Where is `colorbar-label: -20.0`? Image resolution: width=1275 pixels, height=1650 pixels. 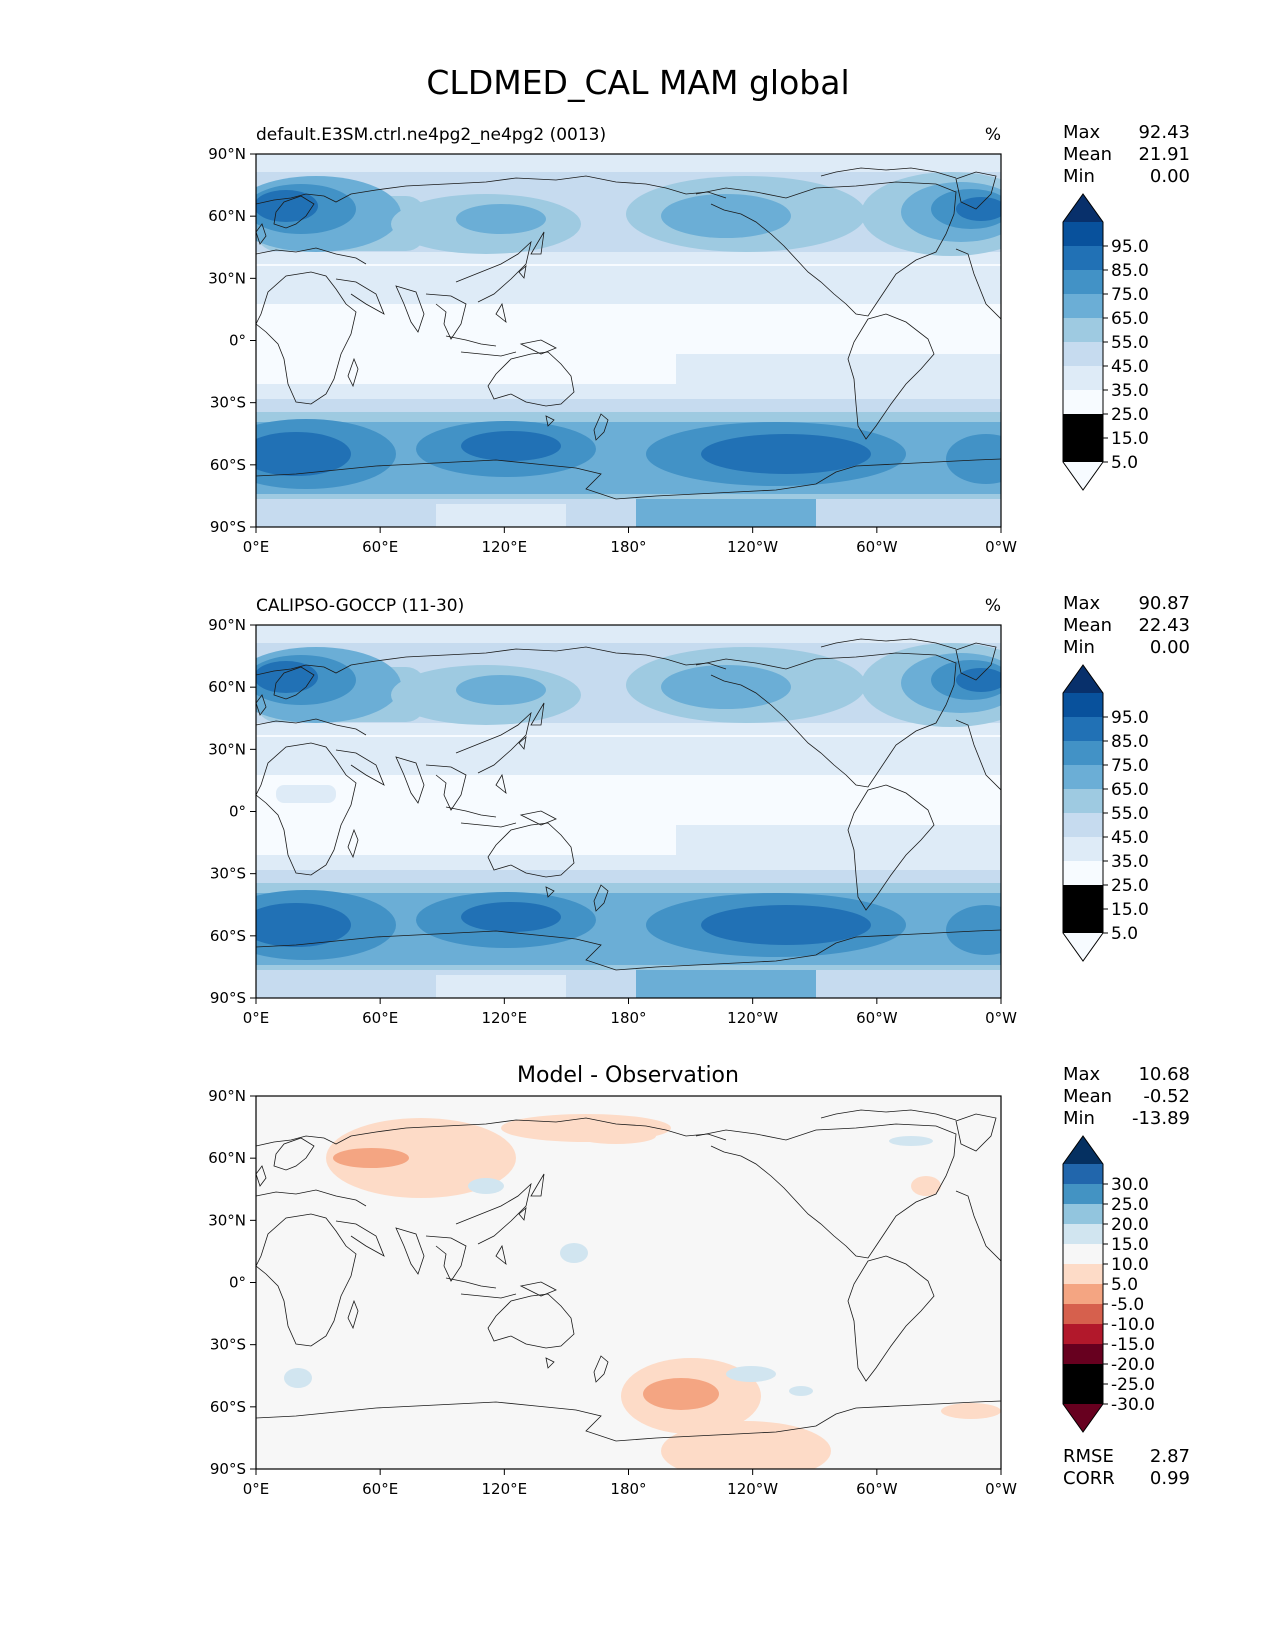
colorbar-label: -20.0 is located at coordinates (1133, 1365).